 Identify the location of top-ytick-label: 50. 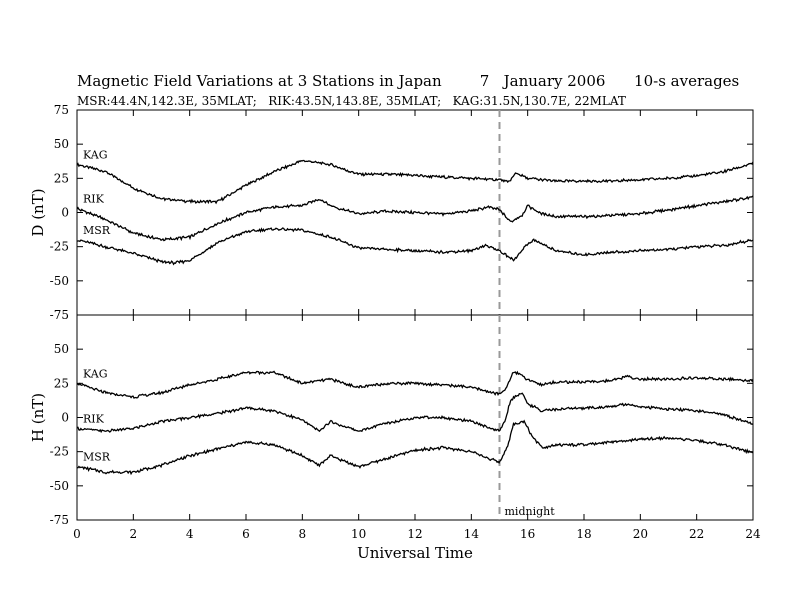
(61, 144).